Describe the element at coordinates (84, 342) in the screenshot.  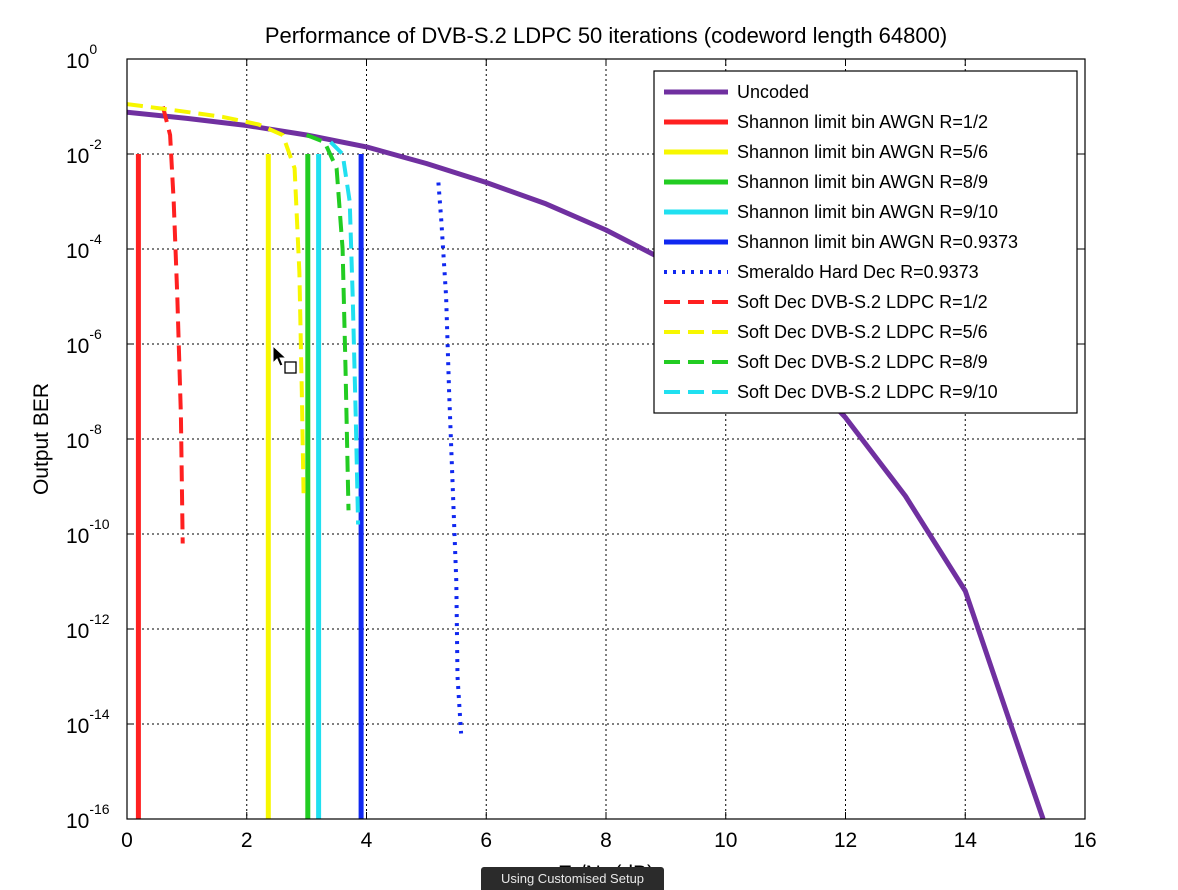
I see `y-tick-label: 10⁻⁶` at that location.